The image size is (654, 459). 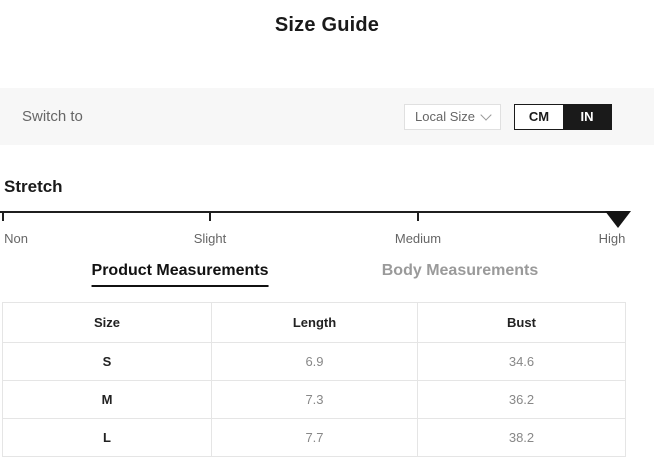 I want to click on unit-toggle: CM IN, so click(x=563, y=116).